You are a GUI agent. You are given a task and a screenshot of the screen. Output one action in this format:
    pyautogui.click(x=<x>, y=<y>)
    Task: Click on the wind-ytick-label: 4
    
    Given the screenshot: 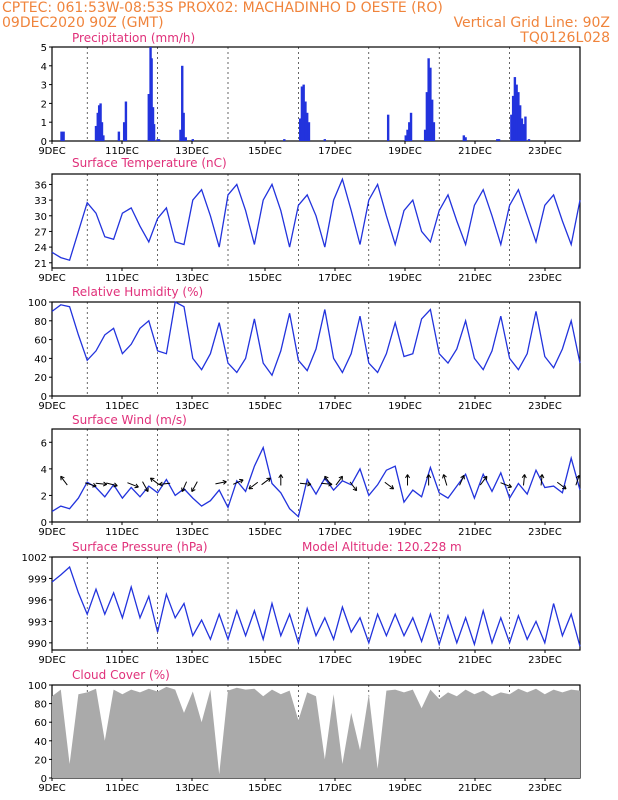 What is the action you would take?
    pyautogui.click(x=44, y=470)
    